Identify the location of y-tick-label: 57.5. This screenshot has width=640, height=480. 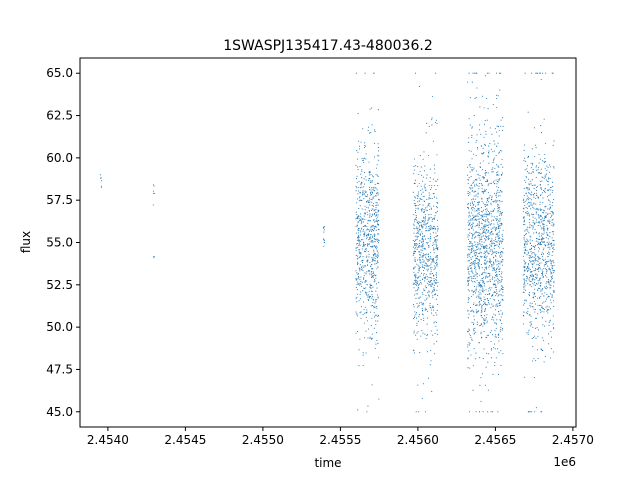
(59, 200).